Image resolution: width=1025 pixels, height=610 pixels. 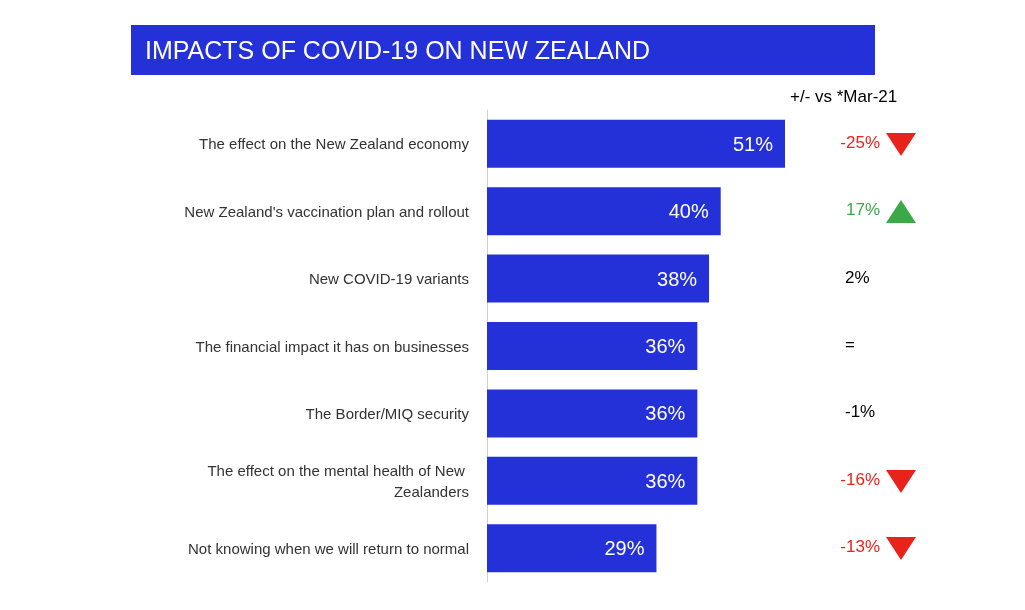 I want to click on y-tick-label: The effect on the mental health of New Zealanders, so click(x=338, y=480).